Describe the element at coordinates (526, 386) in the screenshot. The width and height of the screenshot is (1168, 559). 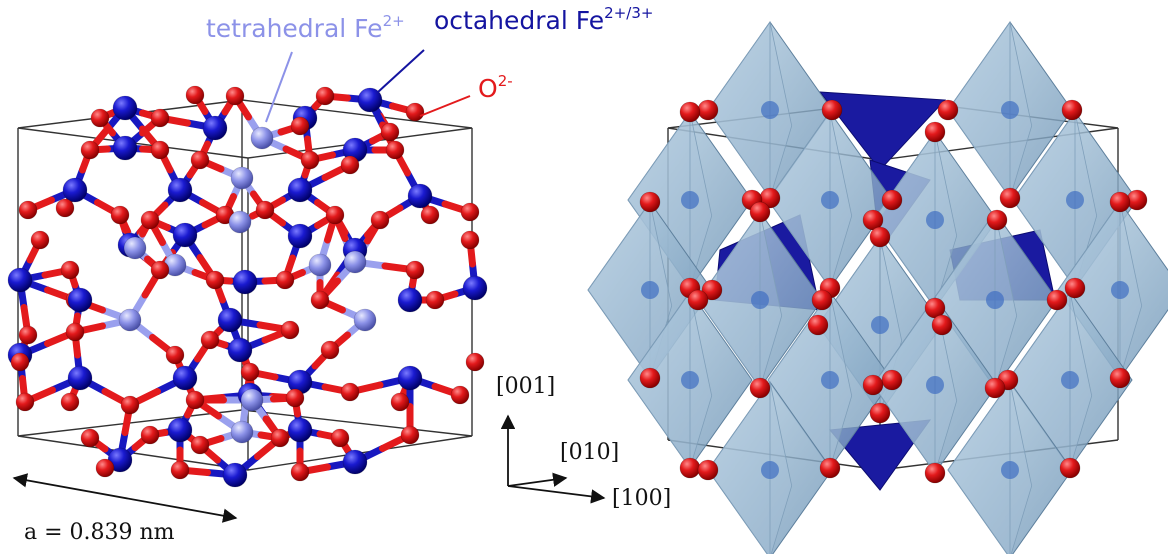
I see `direction-001-label: [001]` at that location.